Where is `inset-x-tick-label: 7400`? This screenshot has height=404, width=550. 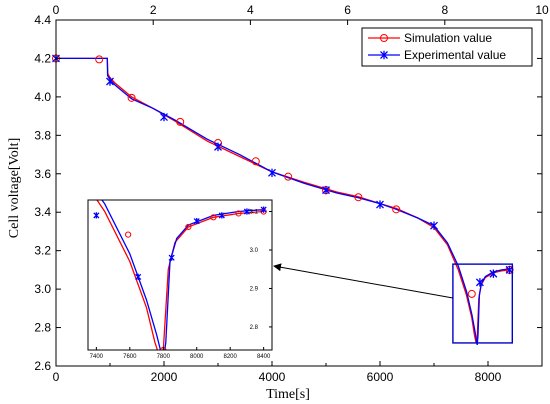
inset-x-tick-label: 7400 is located at coordinates (97, 357).